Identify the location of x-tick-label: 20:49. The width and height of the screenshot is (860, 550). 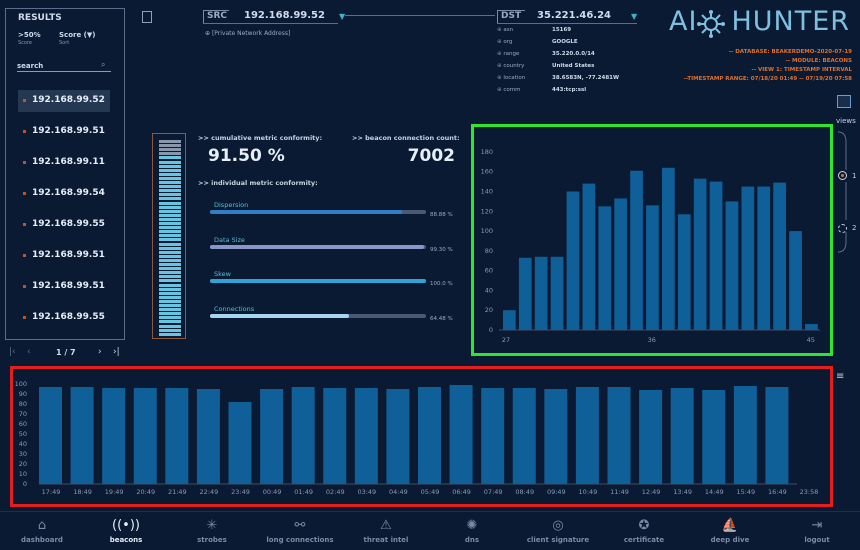
(145, 492).